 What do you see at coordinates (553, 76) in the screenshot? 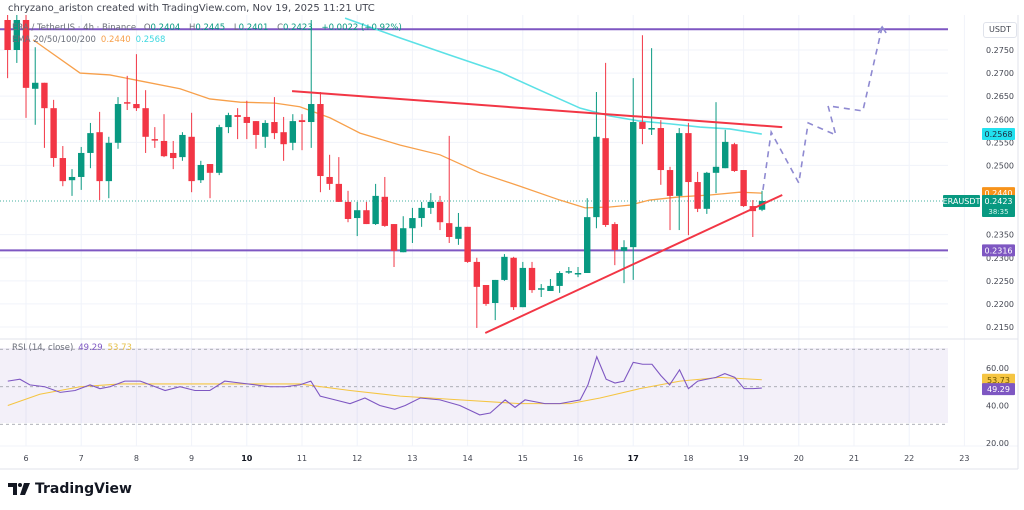
I see `ema-cyan-line` at bounding box center [553, 76].